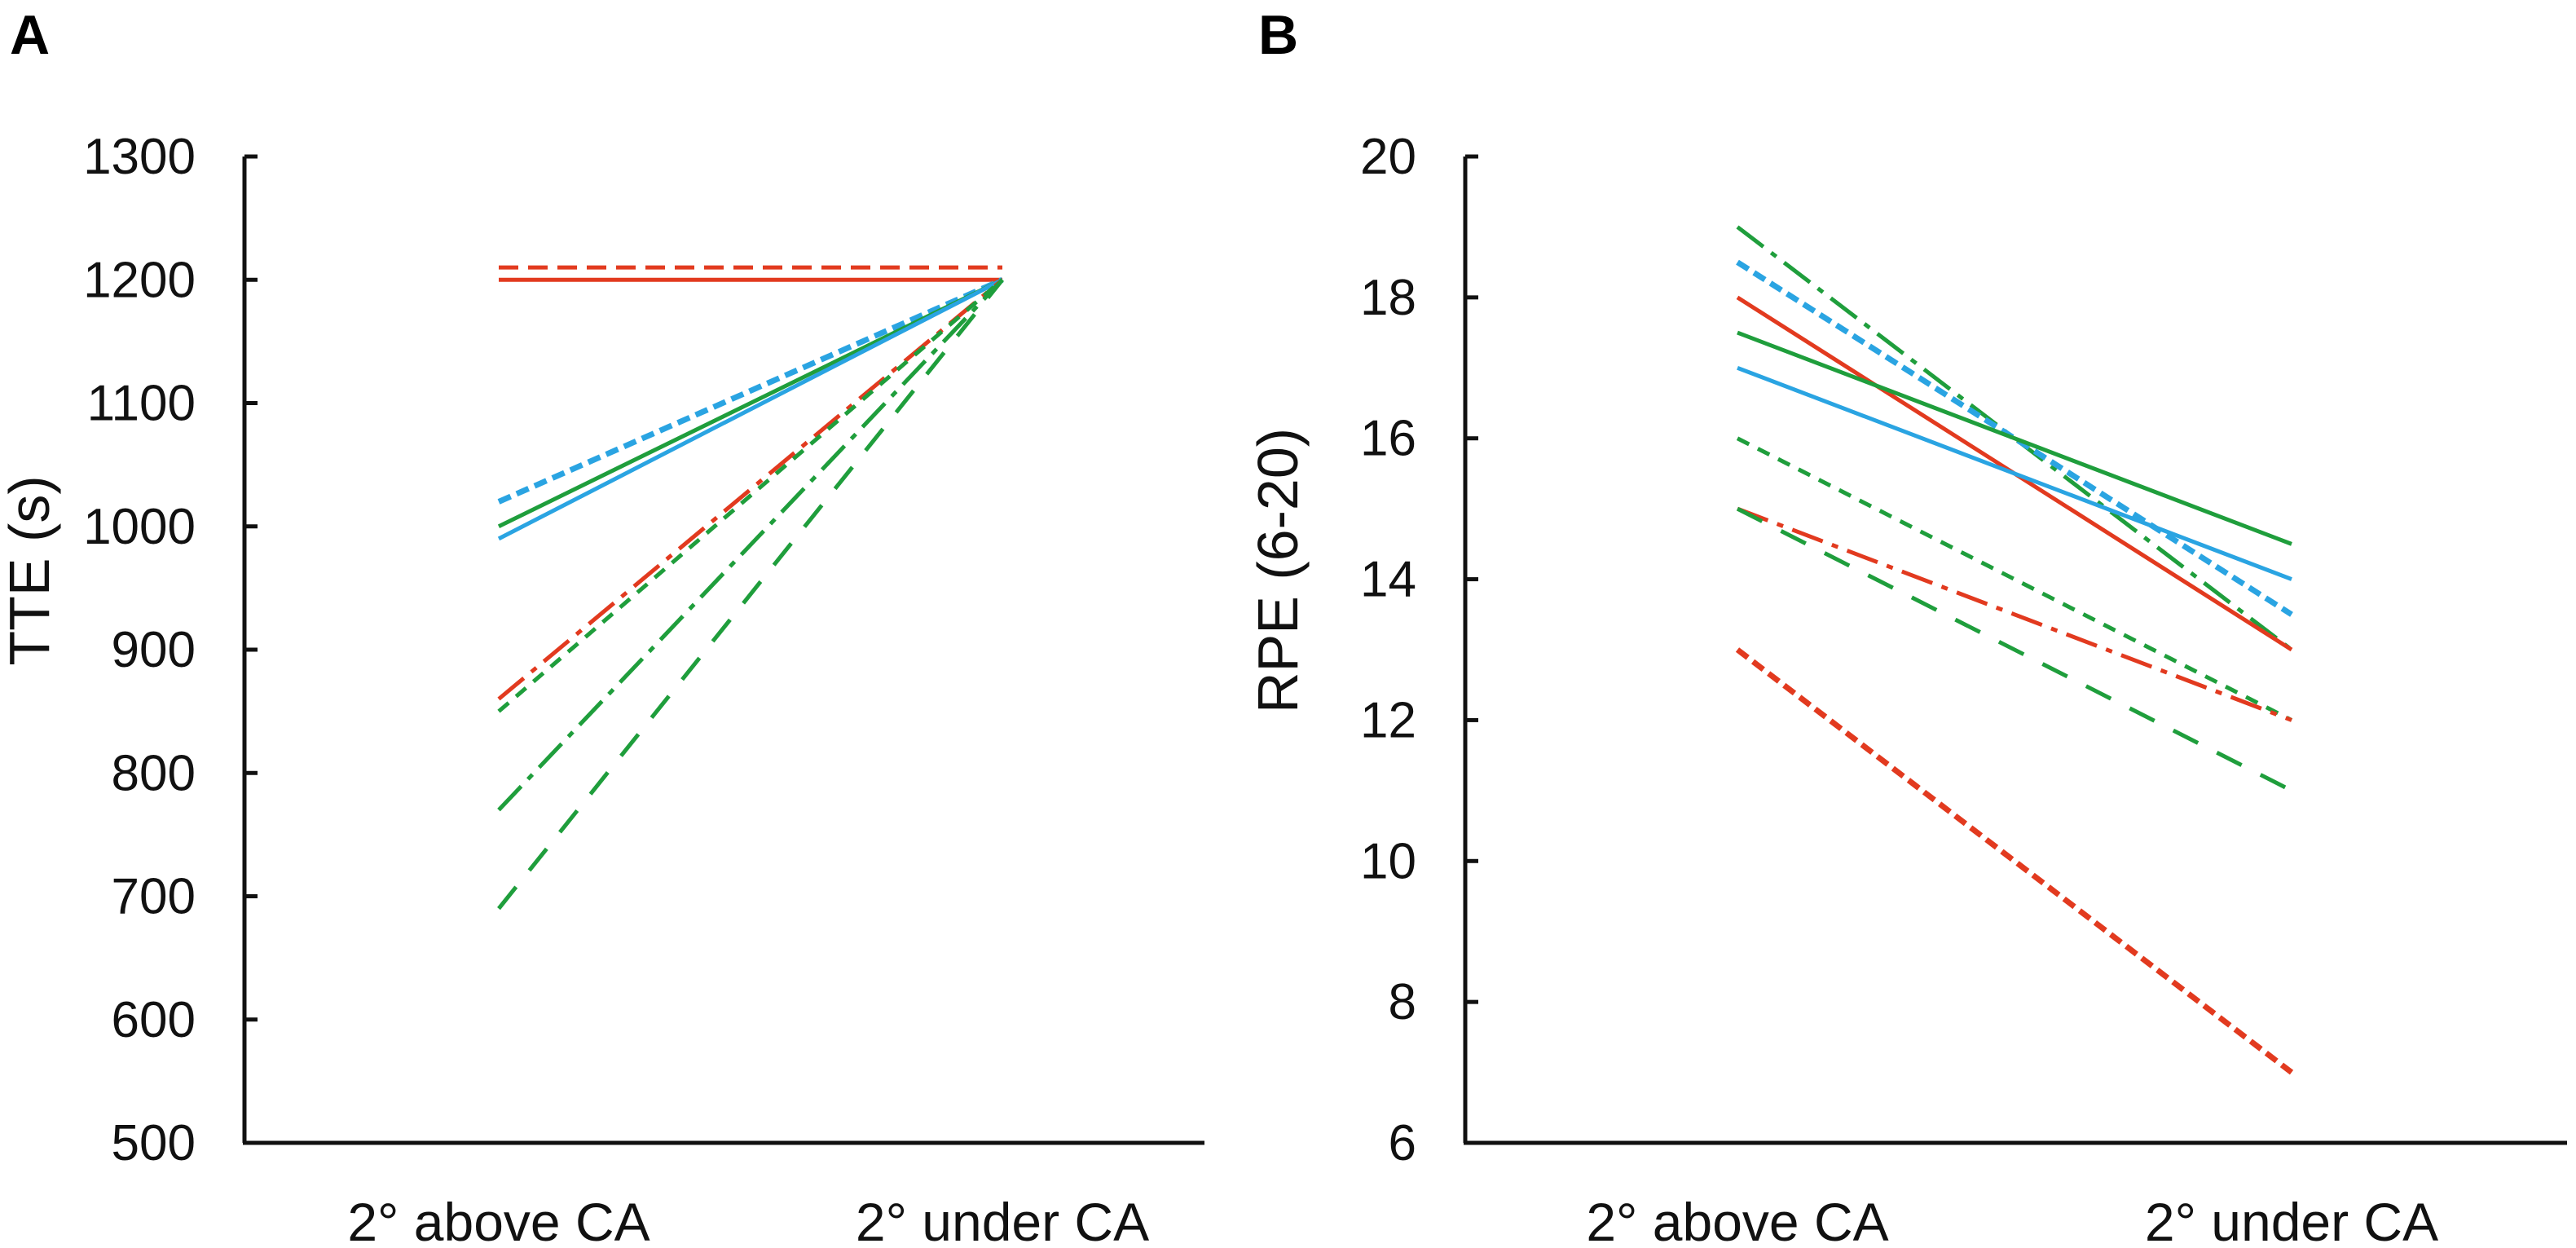 Image resolution: width=2576 pixels, height=1248 pixels. Describe the element at coordinates (154, 1020) in the screenshot. I see `y-tick-label: 600` at that location.